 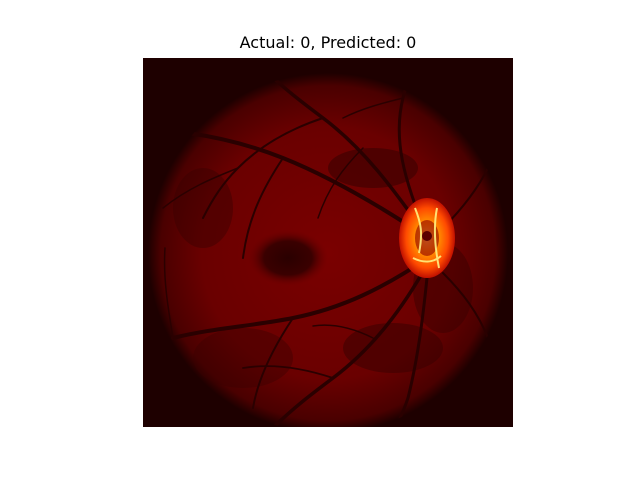 What do you see at coordinates (328, 42) in the screenshot?
I see `plot-title: Actual: 0, Predicted: 0` at bounding box center [328, 42].